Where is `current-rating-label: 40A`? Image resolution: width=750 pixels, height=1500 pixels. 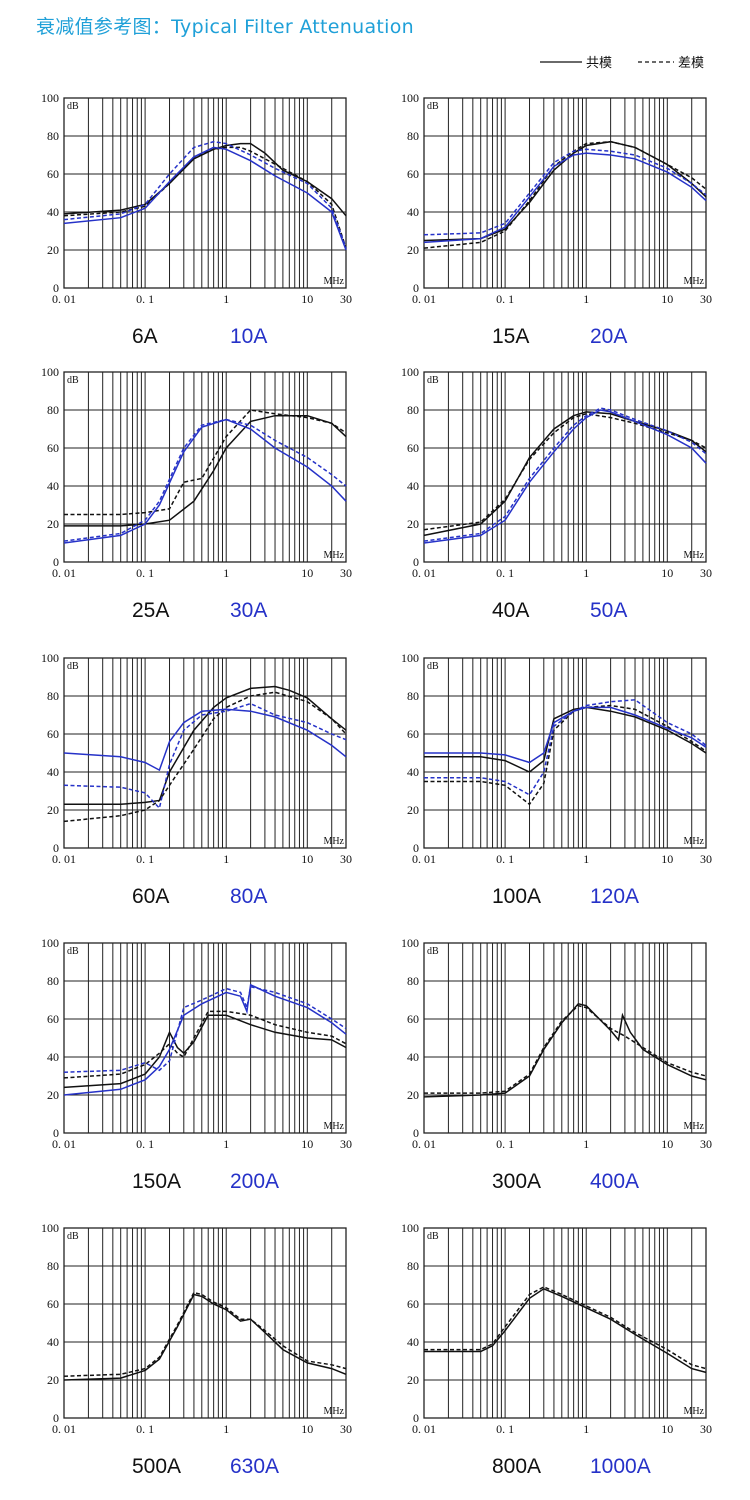
current-rating-label: 40A is located at coordinates (511, 610).